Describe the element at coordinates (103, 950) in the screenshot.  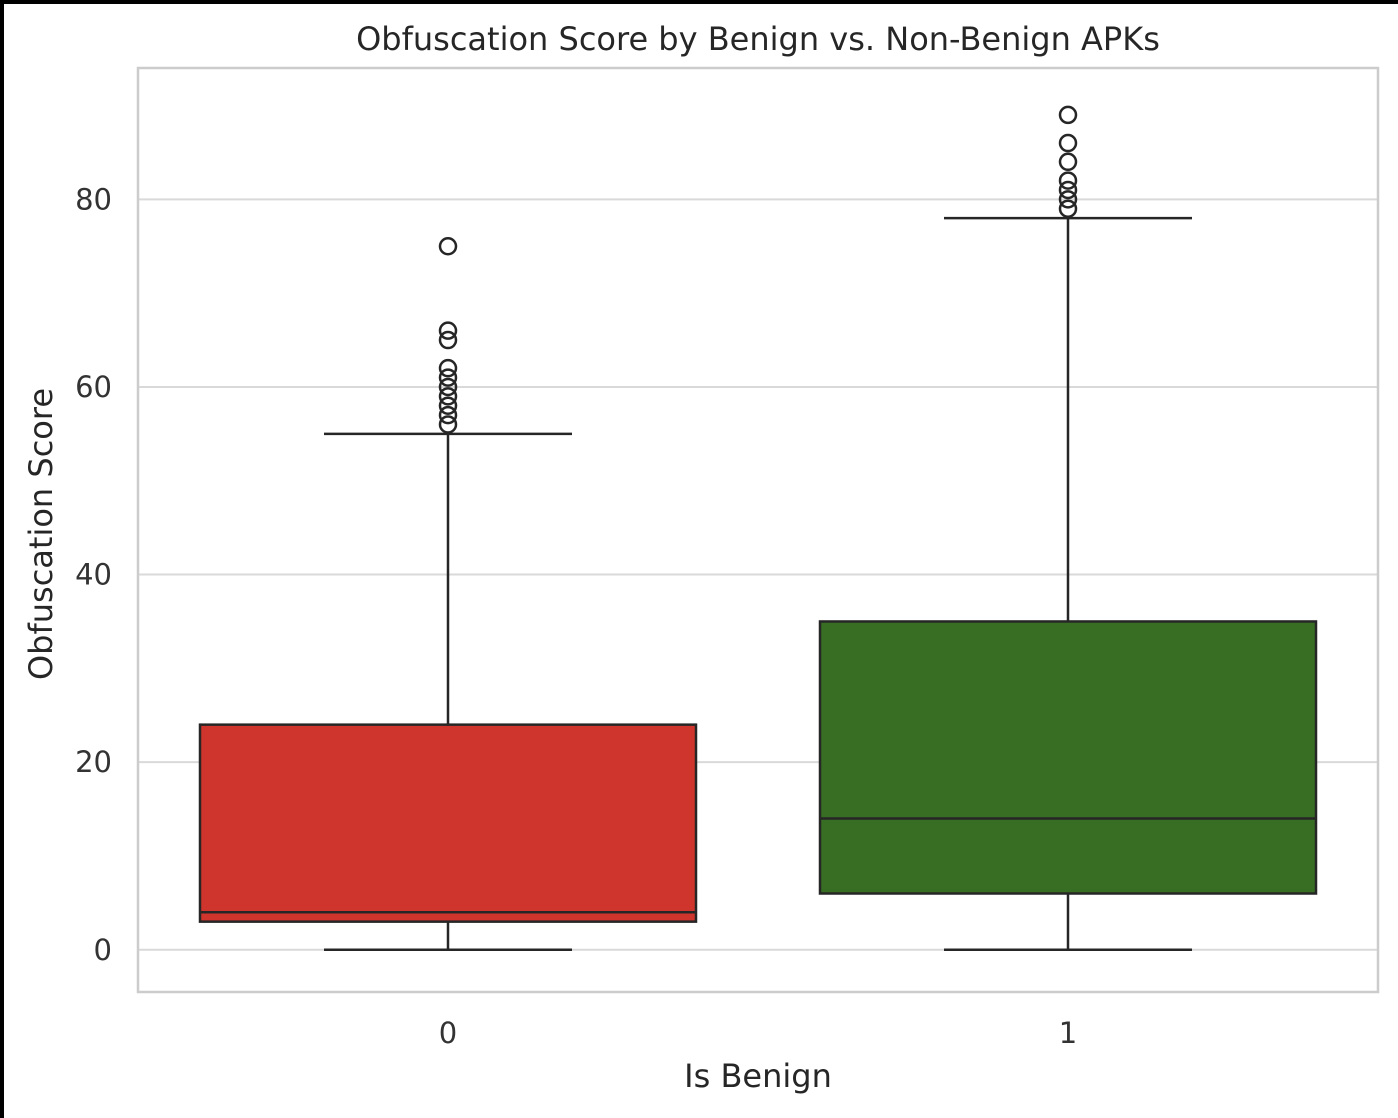
I see `y-tick-label: 0` at that location.